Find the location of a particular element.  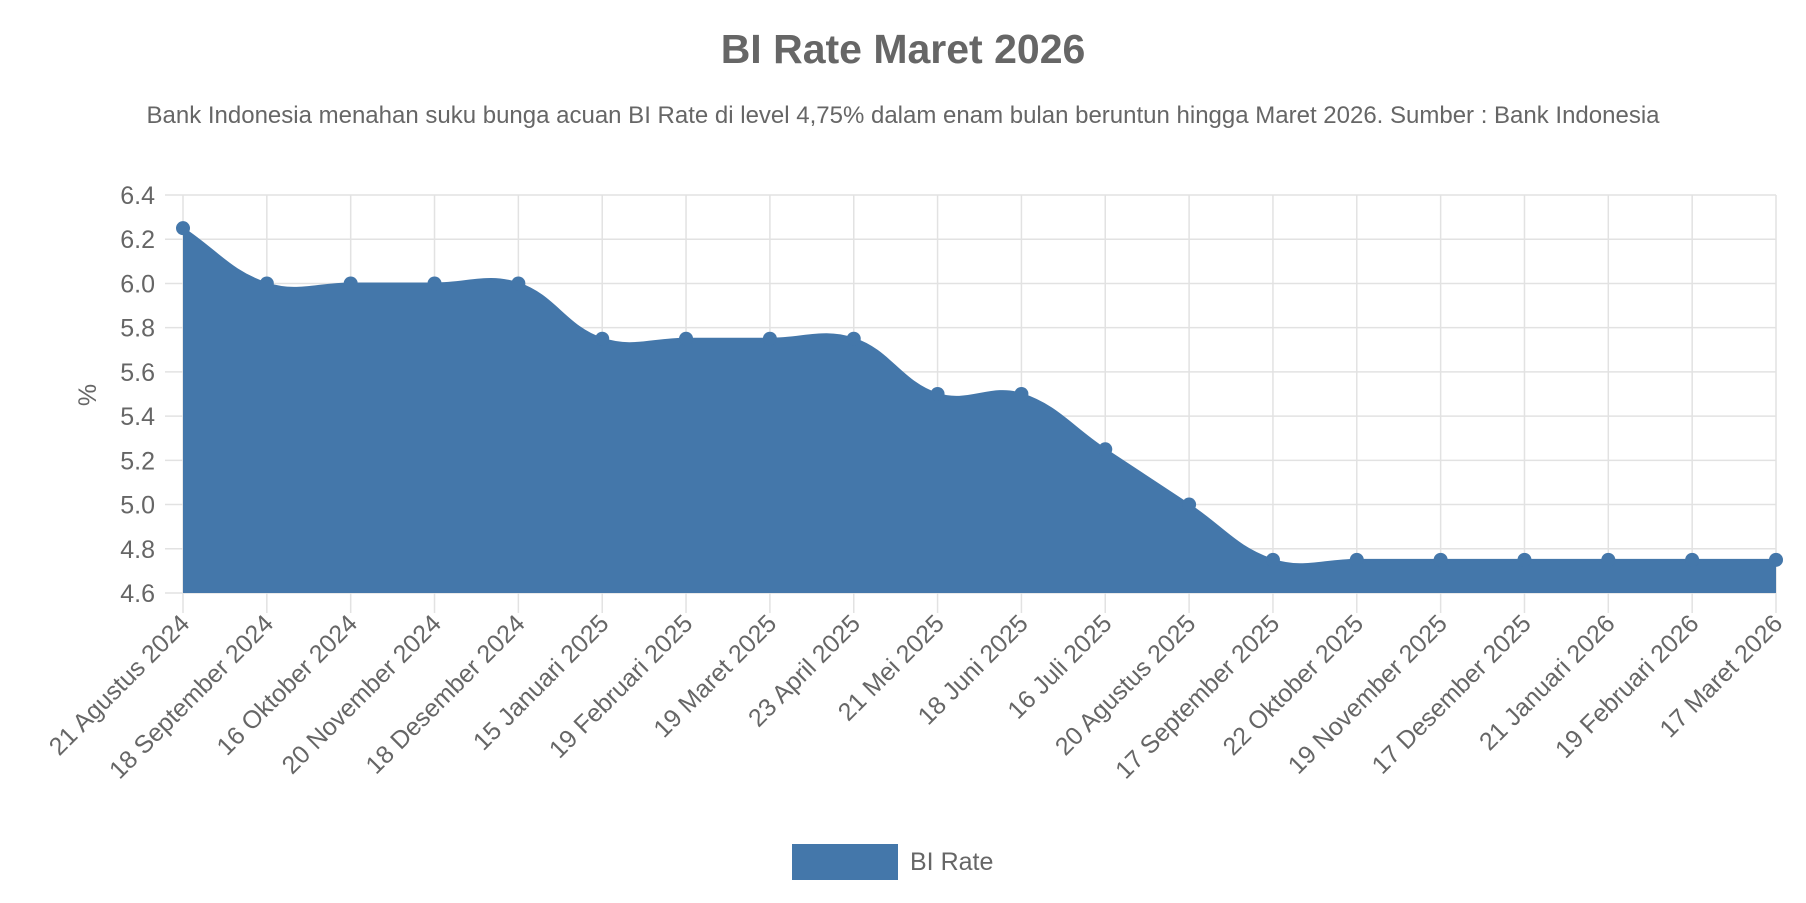

x-tick-label: 22 Oktober 2025 is located at coordinates (1293, 684).